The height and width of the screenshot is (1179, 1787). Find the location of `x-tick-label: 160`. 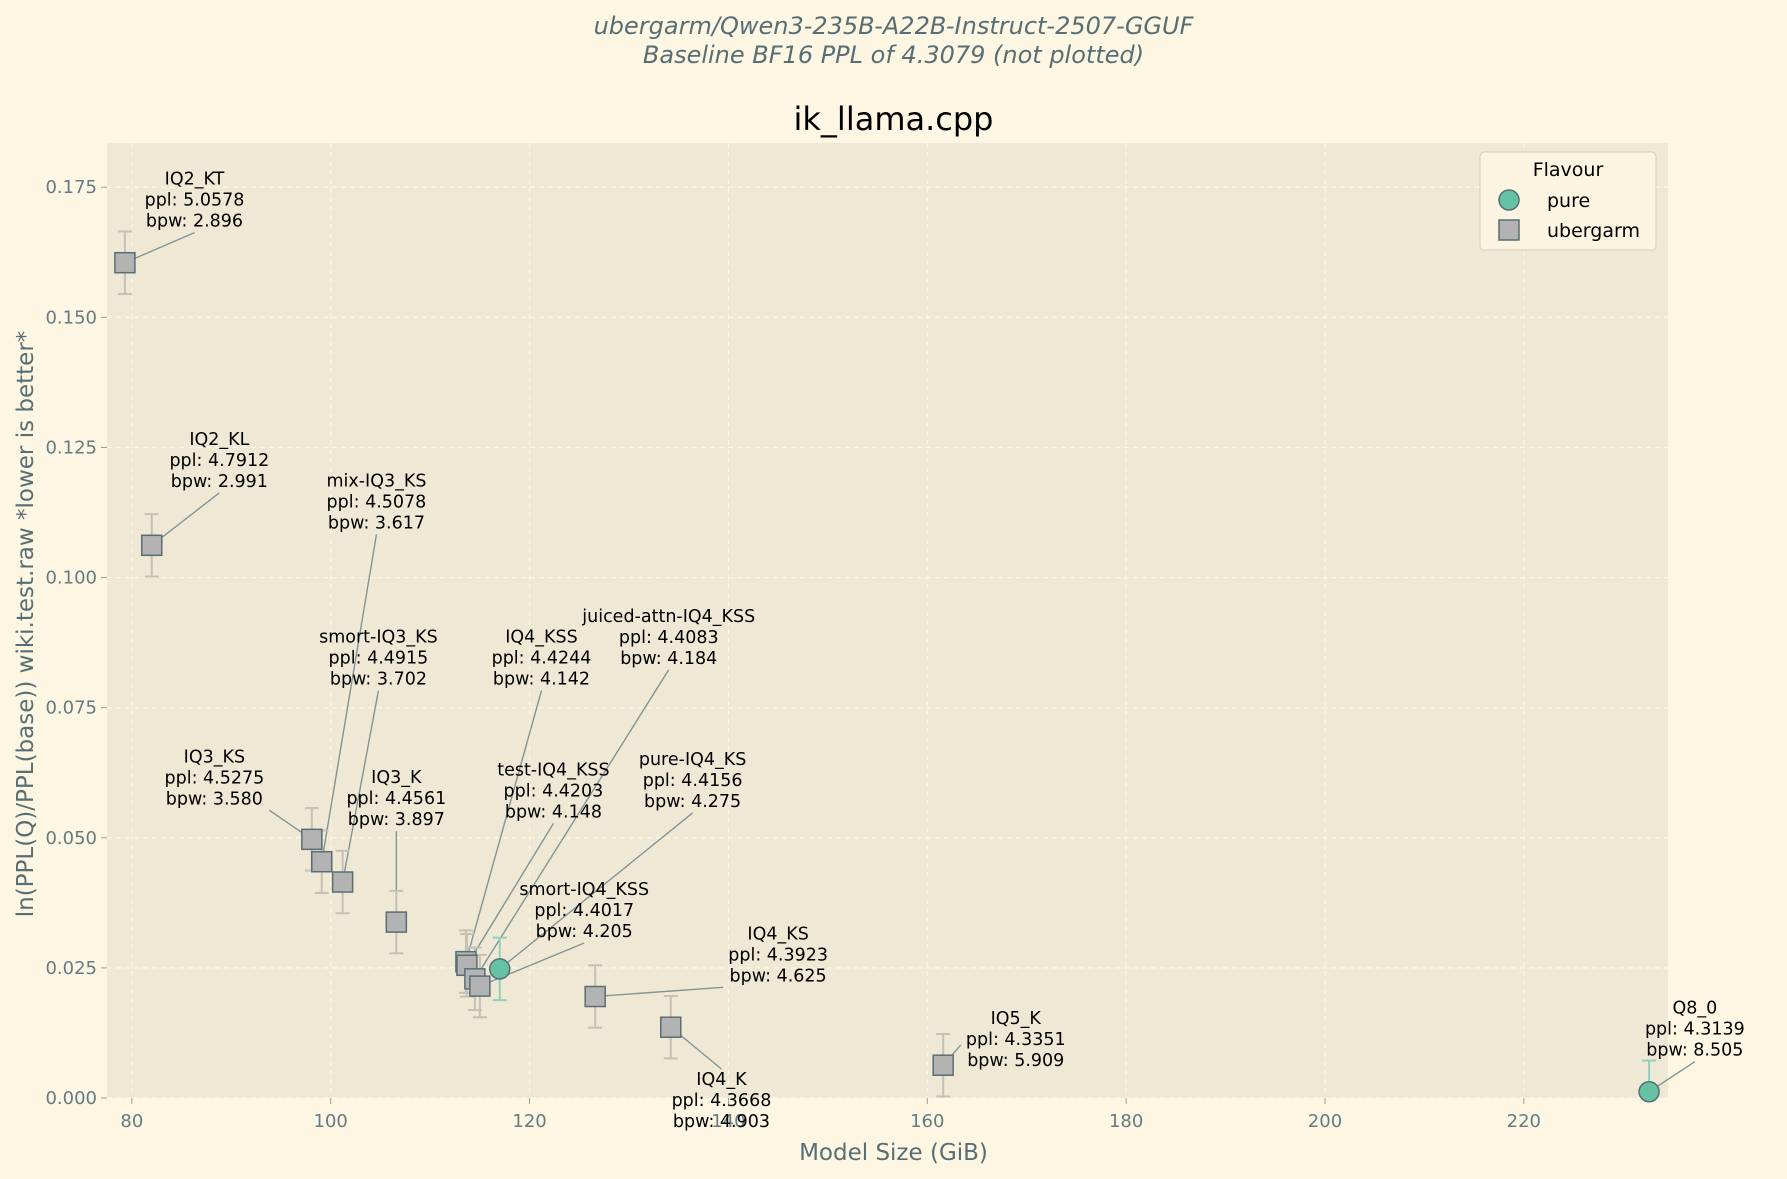

x-tick-label: 160 is located at coordinates (927, 1121).